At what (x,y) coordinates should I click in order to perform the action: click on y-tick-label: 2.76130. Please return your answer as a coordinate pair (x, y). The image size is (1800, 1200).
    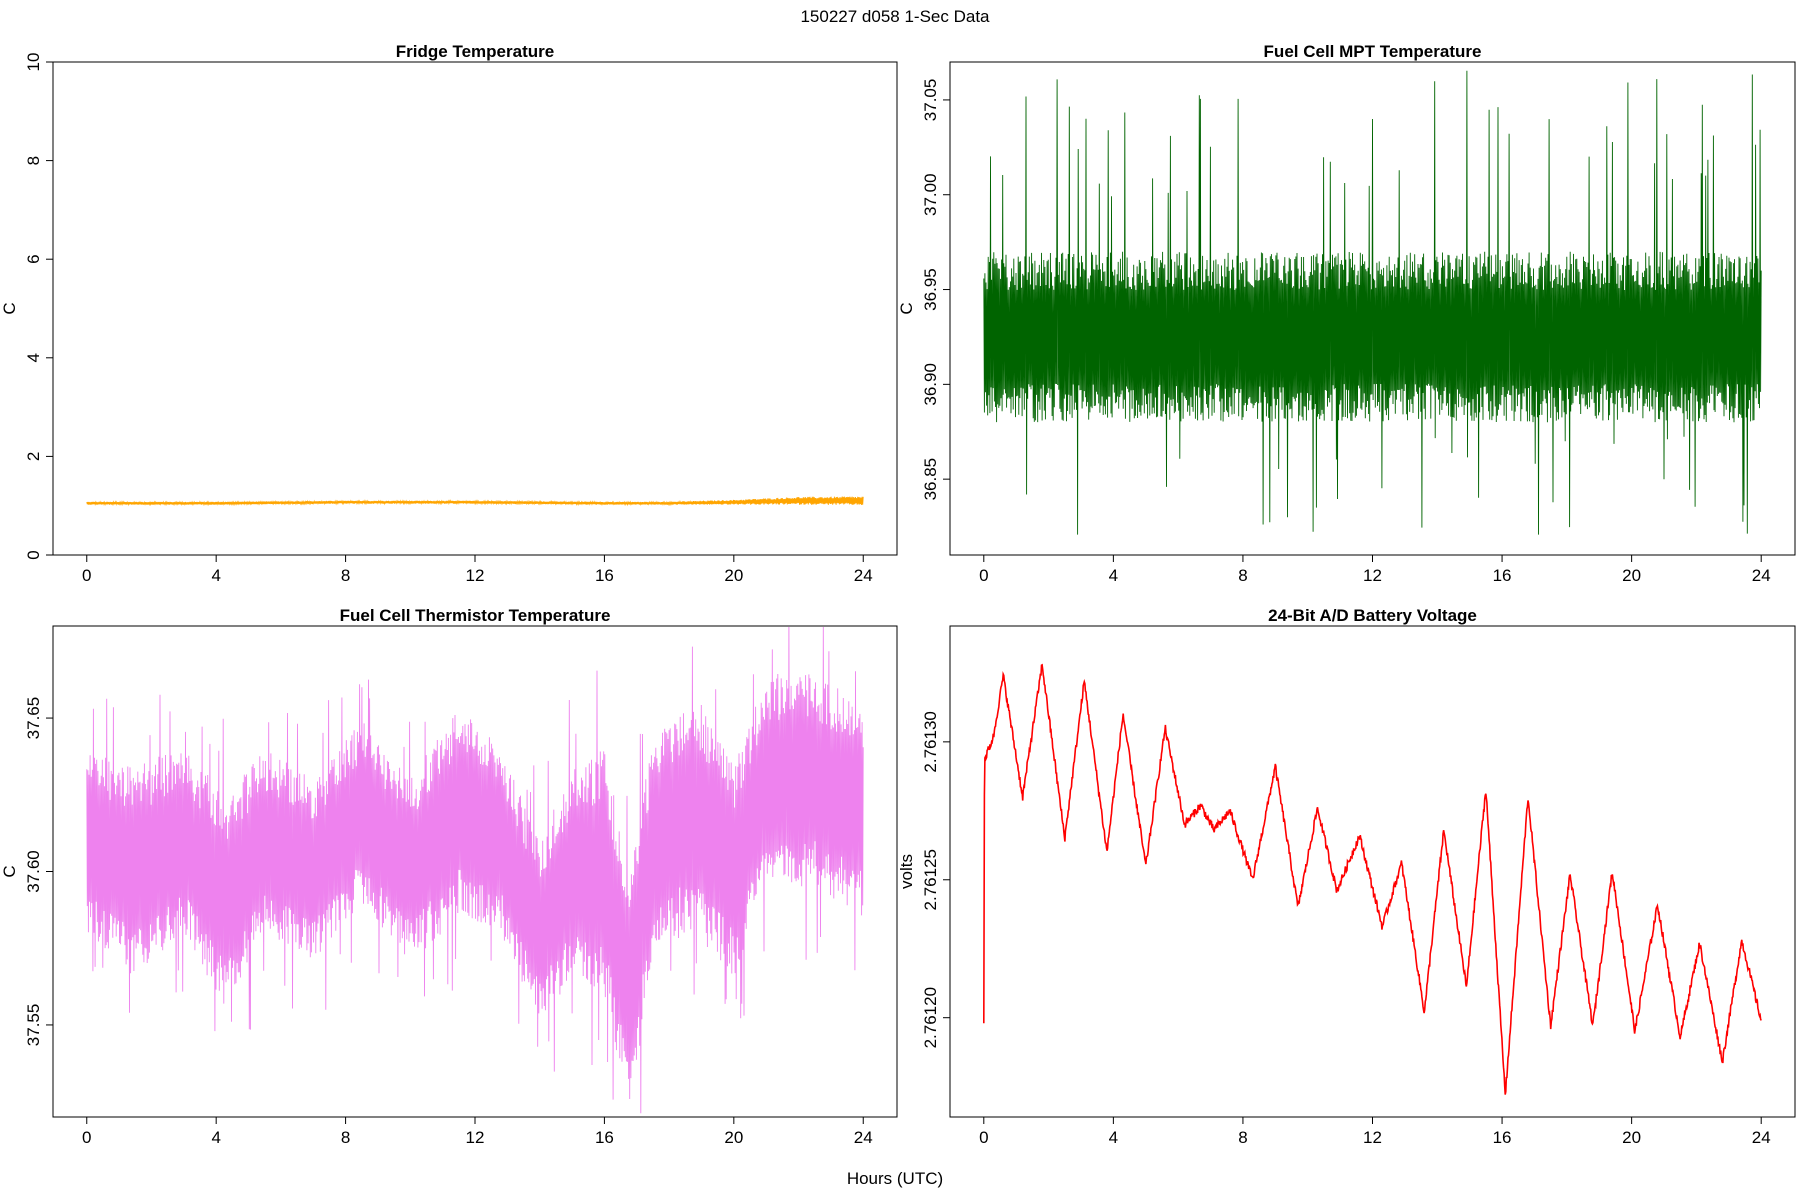
    Looking at the image, I should click on (930, 741).